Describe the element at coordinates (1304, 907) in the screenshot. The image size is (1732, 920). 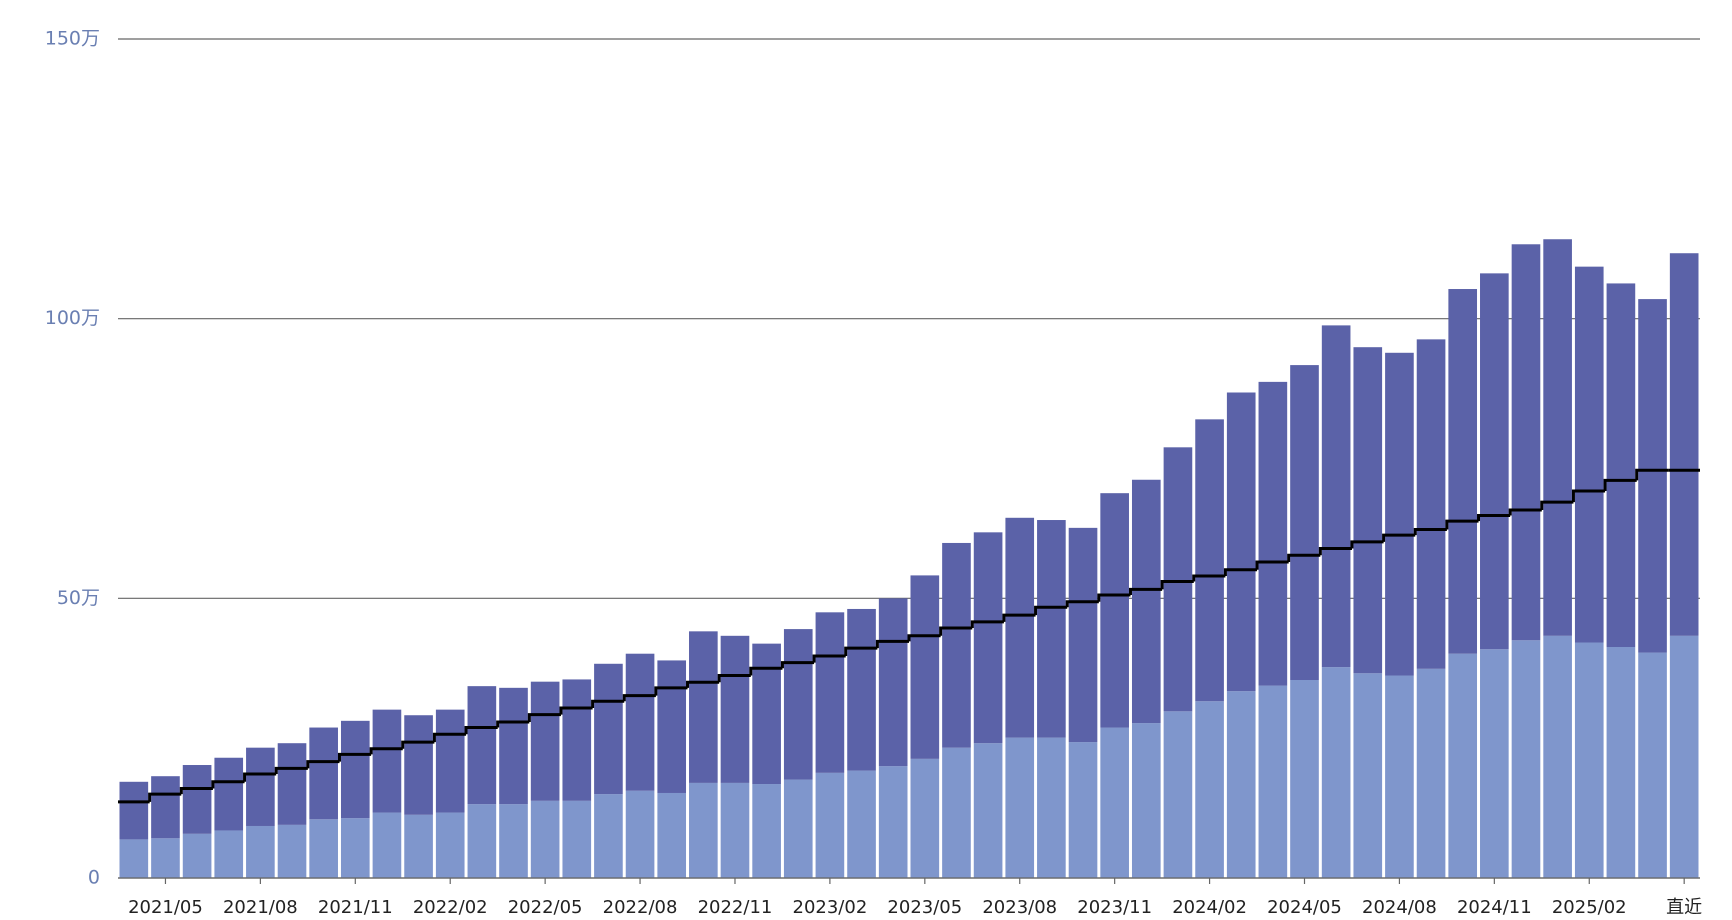
I see `x-tick-label: 2024/05` at that location.